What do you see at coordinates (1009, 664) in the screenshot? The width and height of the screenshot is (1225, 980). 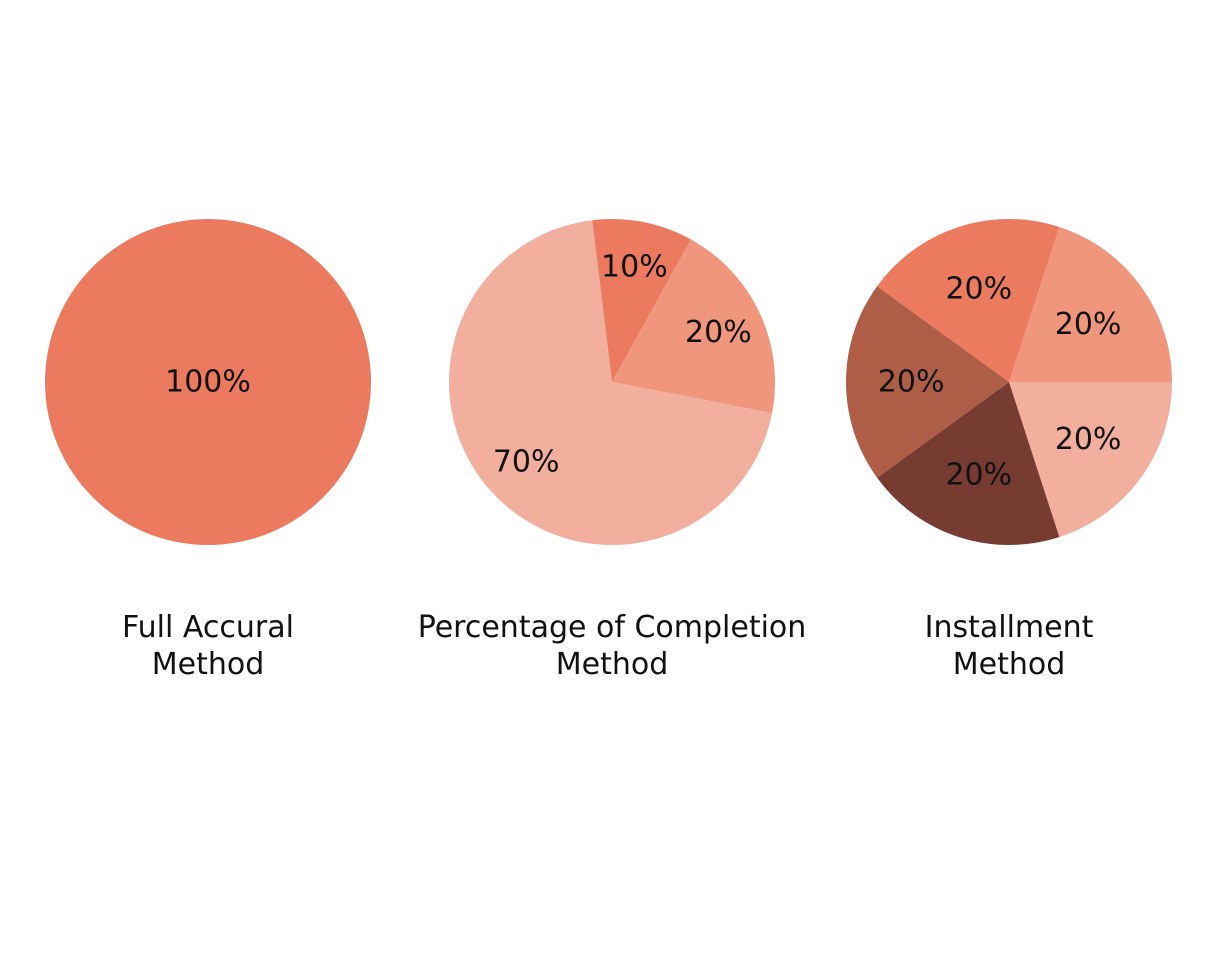 I see `chart-title-installment-line-2: Method` at bounding box center [1009, 664].